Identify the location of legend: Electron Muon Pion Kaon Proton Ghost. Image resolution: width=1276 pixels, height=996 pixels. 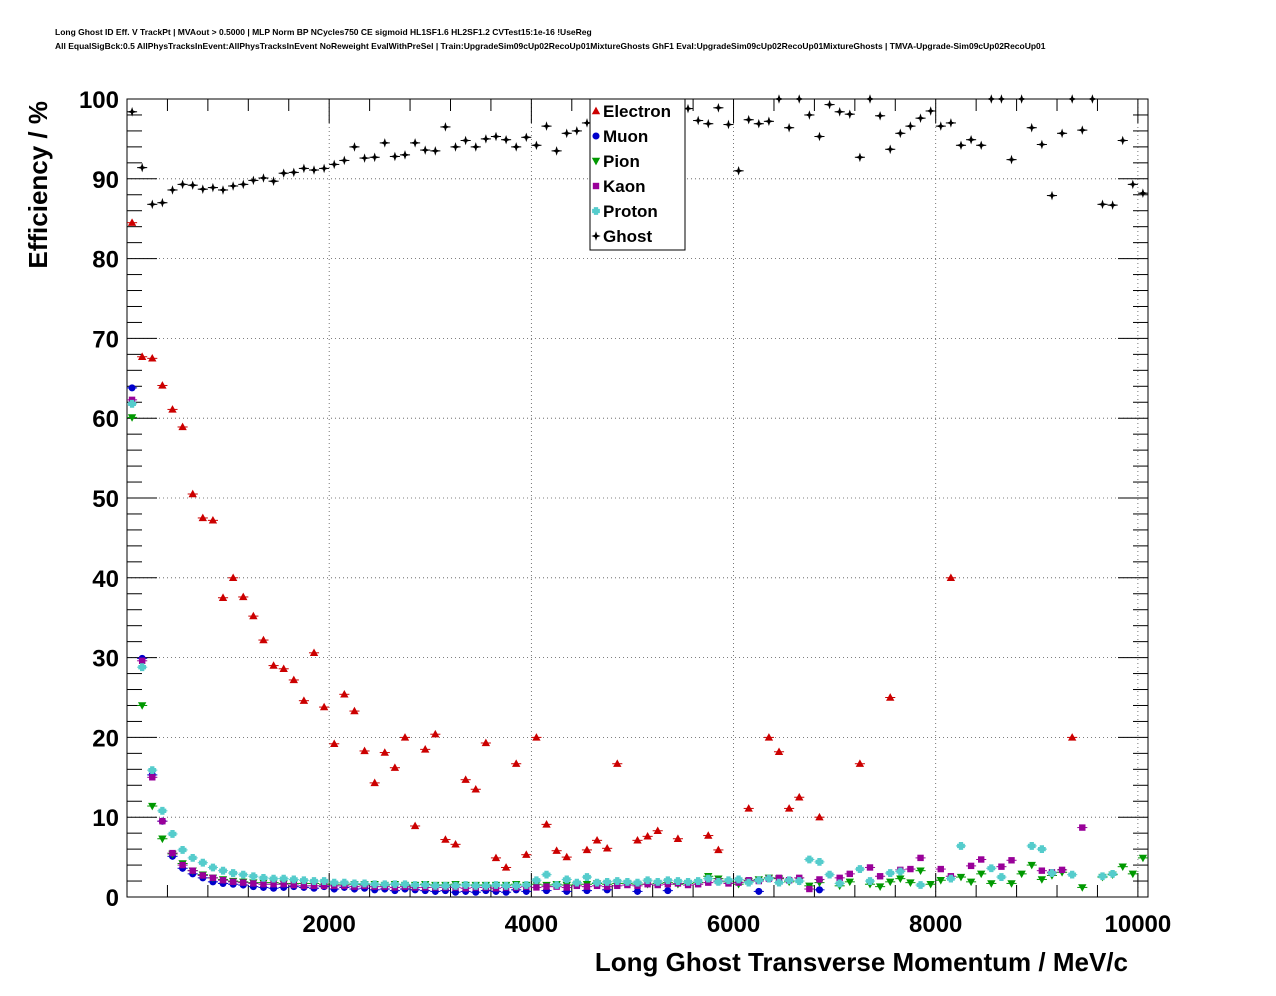
(637, 174).